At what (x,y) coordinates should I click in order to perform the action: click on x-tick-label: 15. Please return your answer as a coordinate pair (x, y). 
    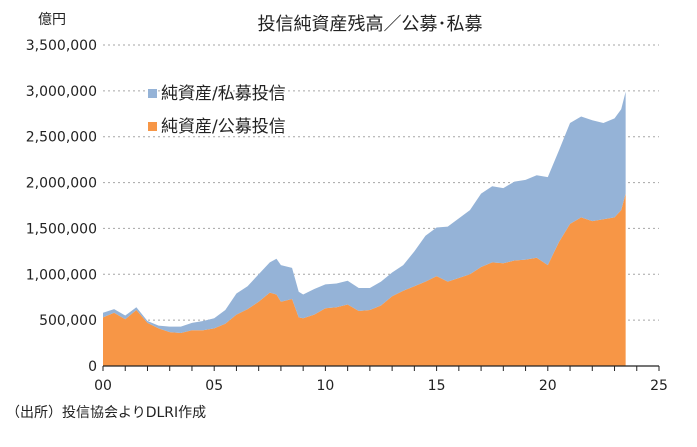
    Looking at the image, I should click on (437, 386).